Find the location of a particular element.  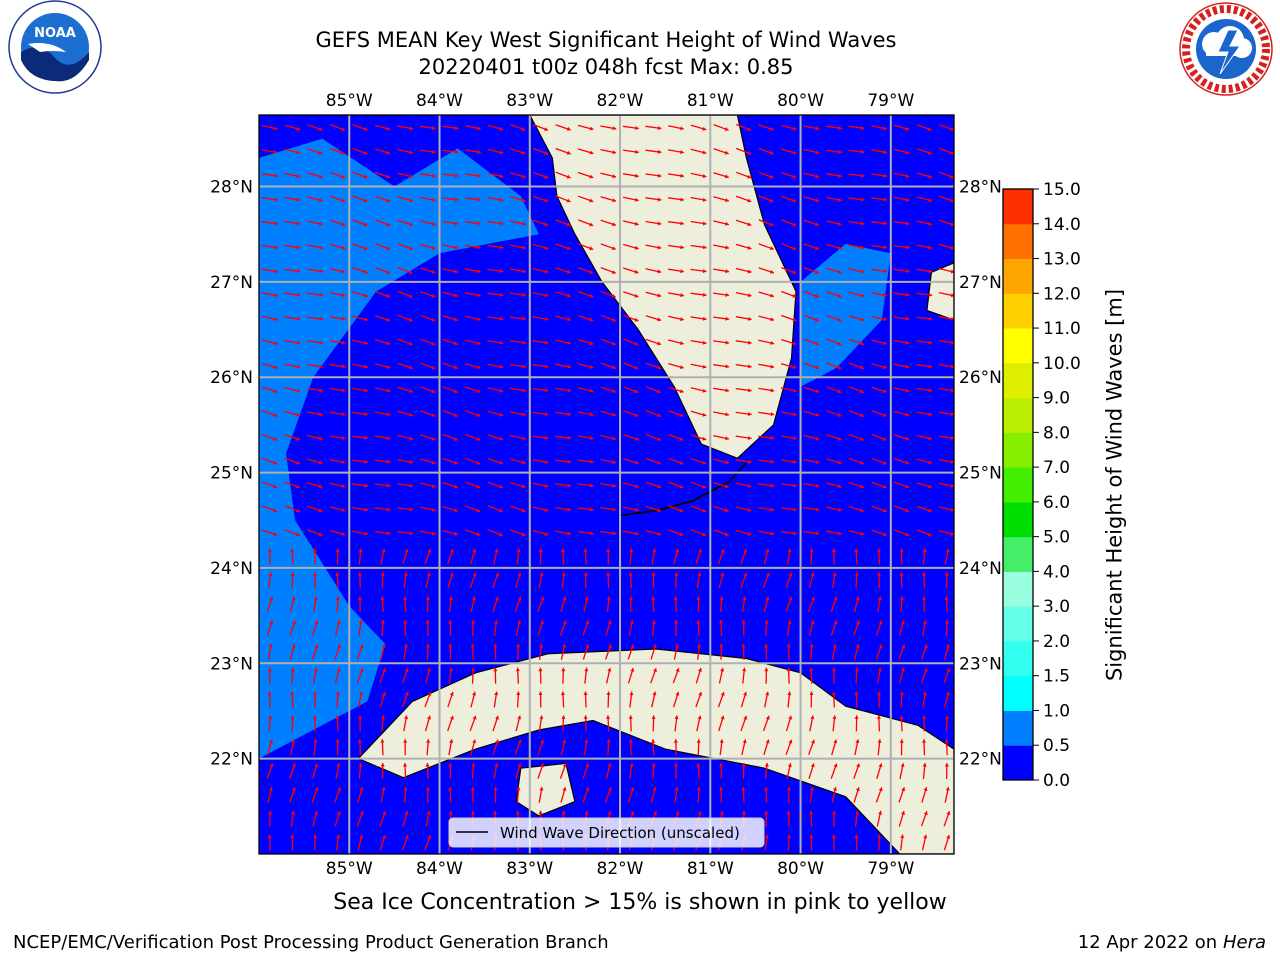

colorbar-tick-label: 0.5 is located at coordinates (1056, 746).